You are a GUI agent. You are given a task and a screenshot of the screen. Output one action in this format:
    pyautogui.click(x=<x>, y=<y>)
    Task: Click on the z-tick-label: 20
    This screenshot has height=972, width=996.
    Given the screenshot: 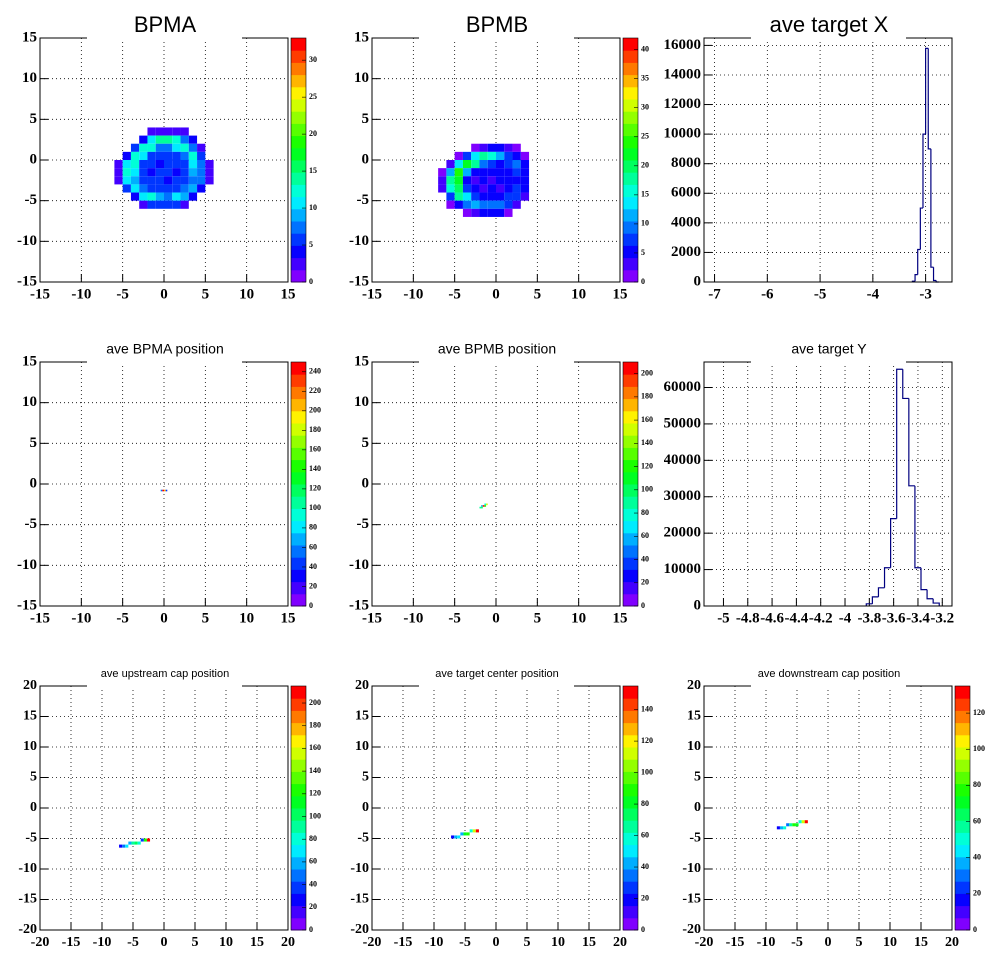 What is the action you would take?
    pyautogui.click(x=313, y=585)
    